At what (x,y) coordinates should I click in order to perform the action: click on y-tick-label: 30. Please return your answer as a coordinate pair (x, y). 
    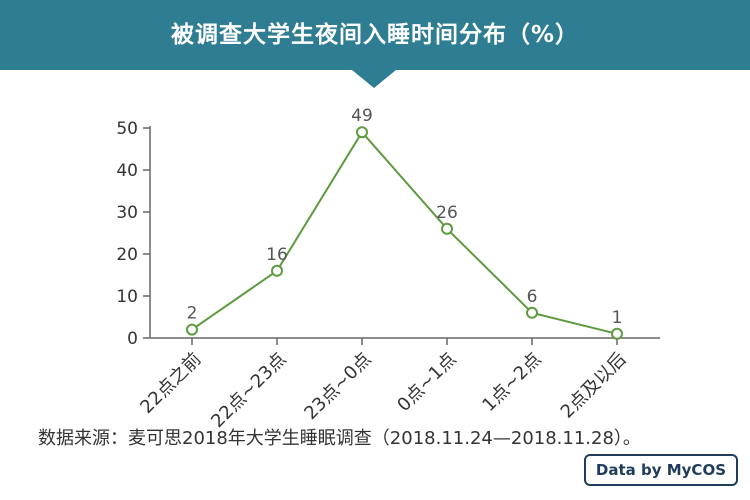
    Looking at the image, I should click on (127, 213).